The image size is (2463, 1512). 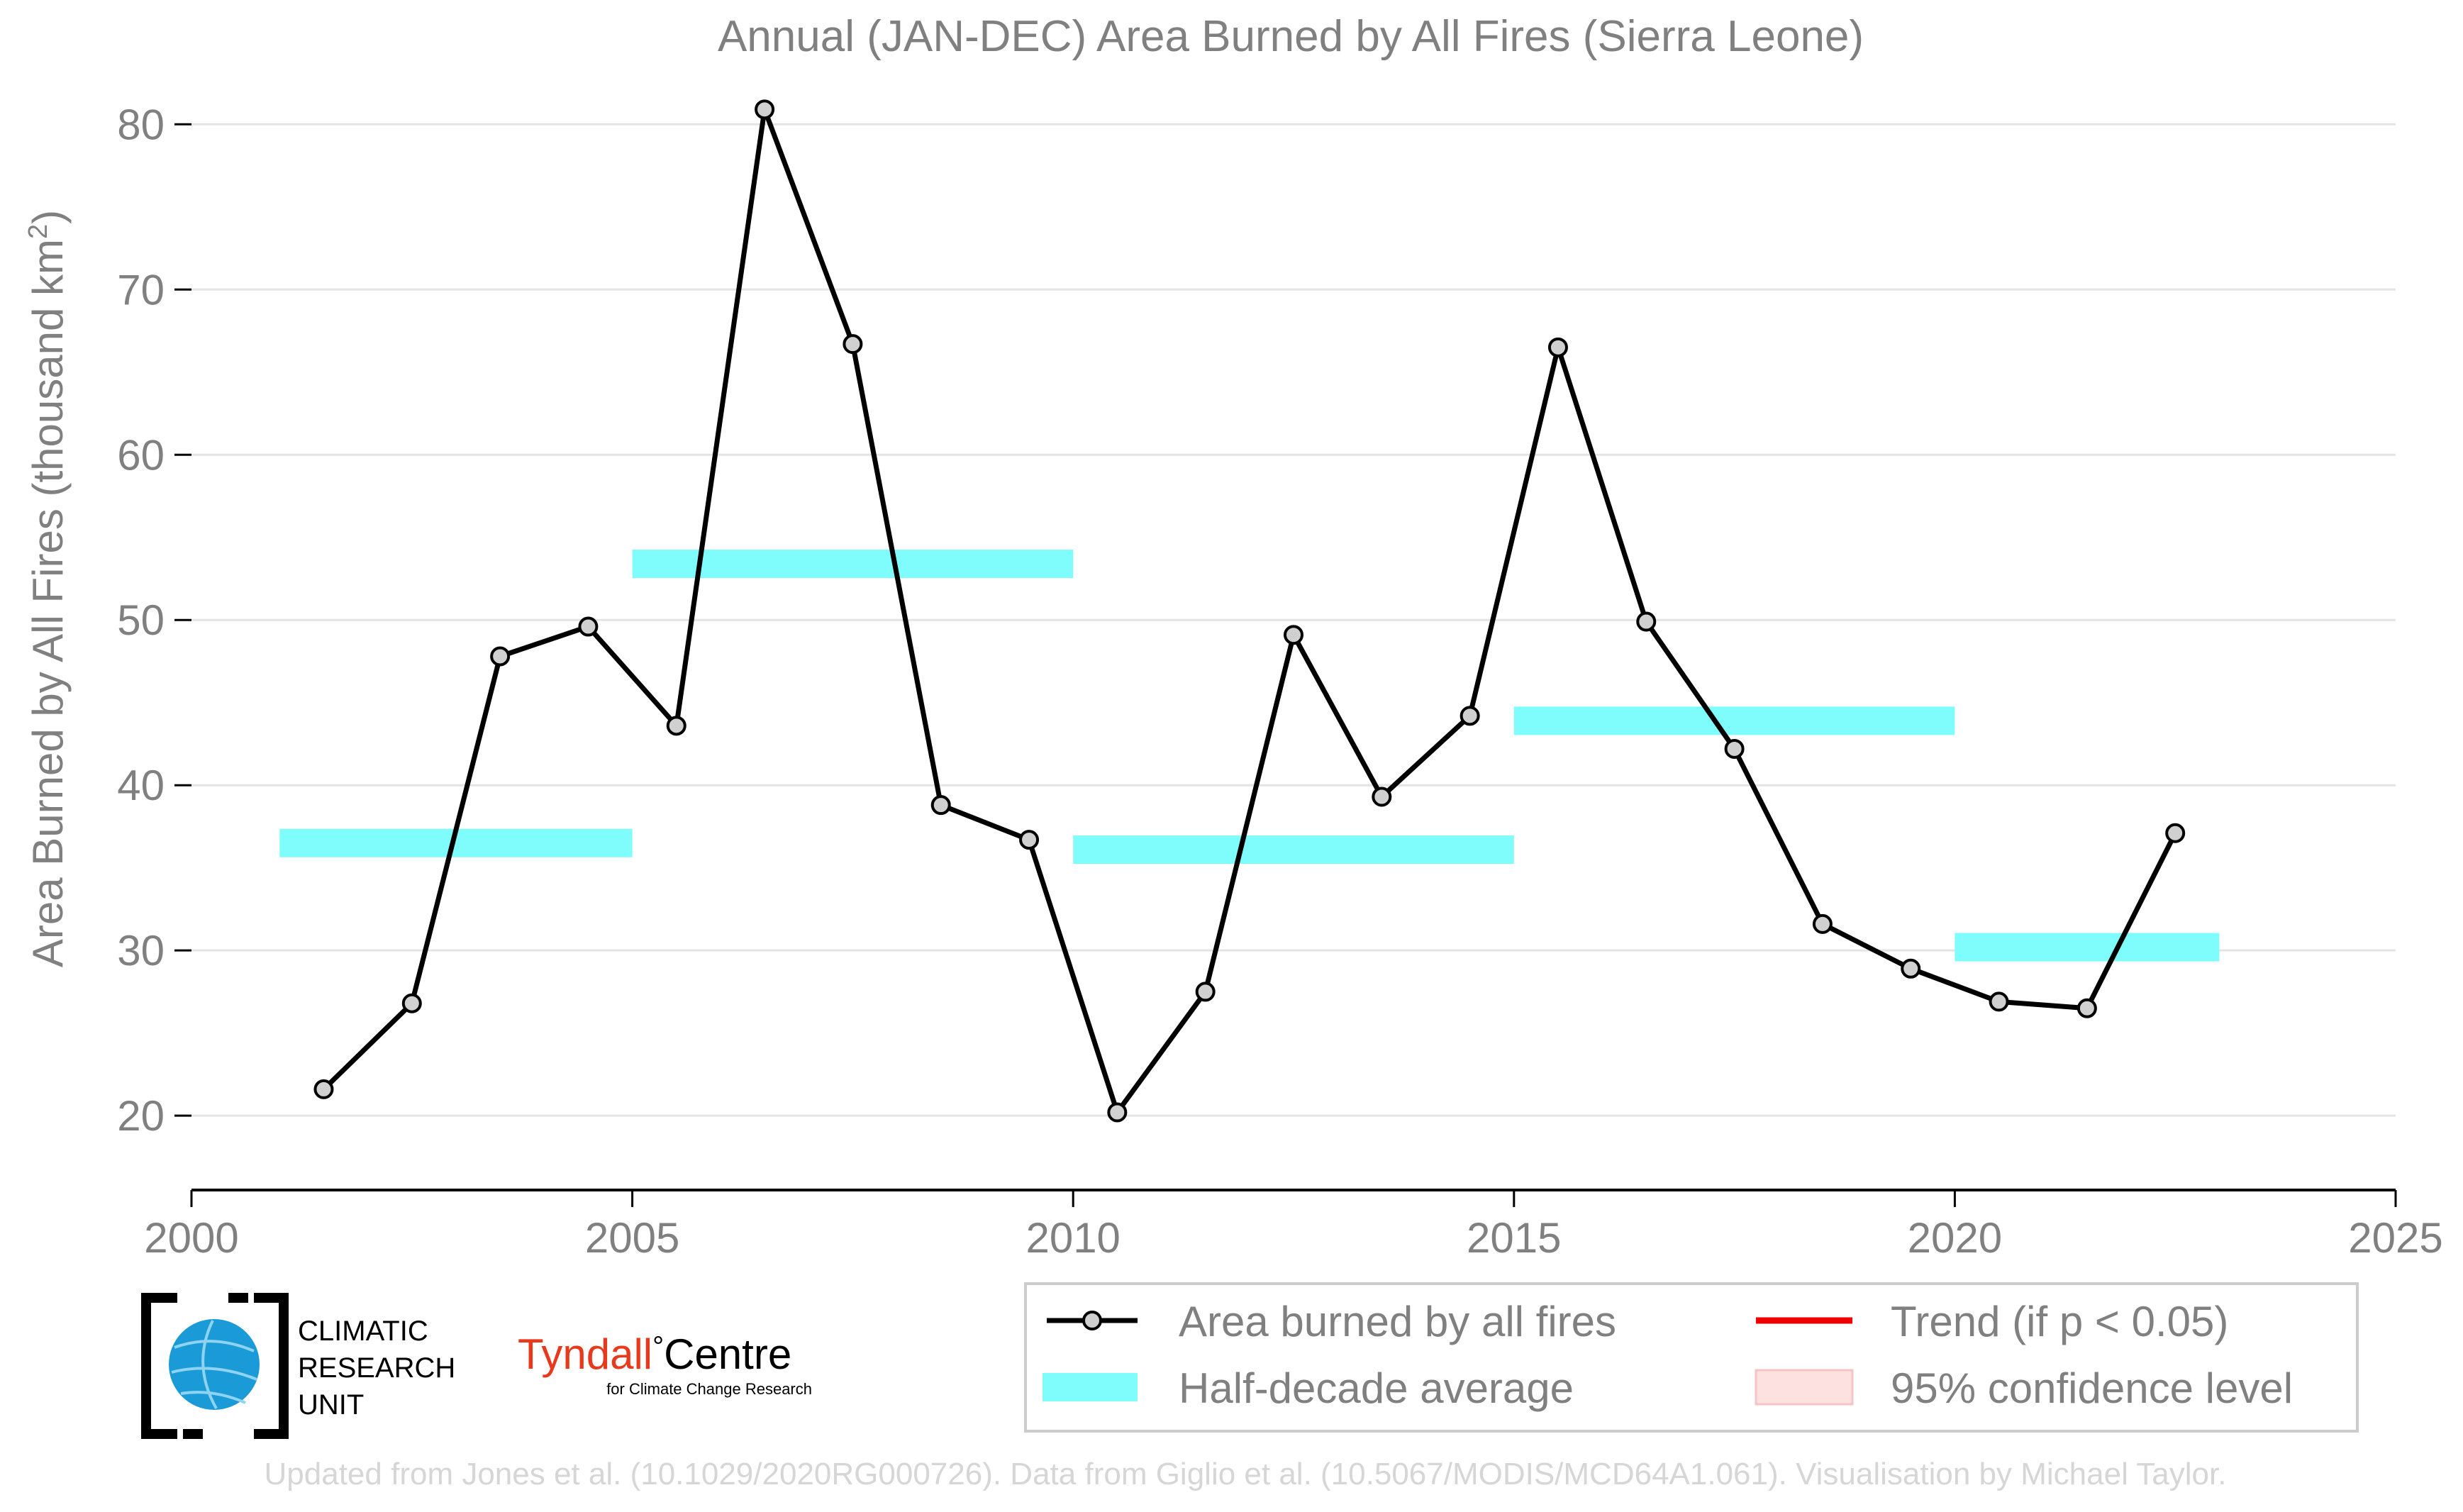 What do you see at coordinates (1377, 1388) in the screenshot?
I see `legend-label-half-decade: Half-decade average` at bounding box center [1377, 1388].